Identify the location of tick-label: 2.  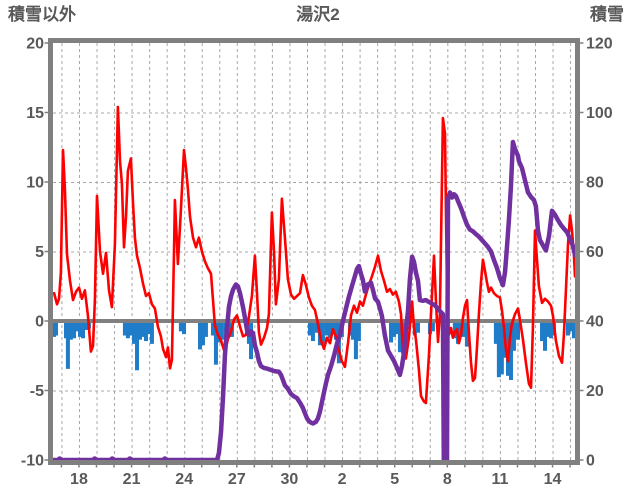
(342, 479).